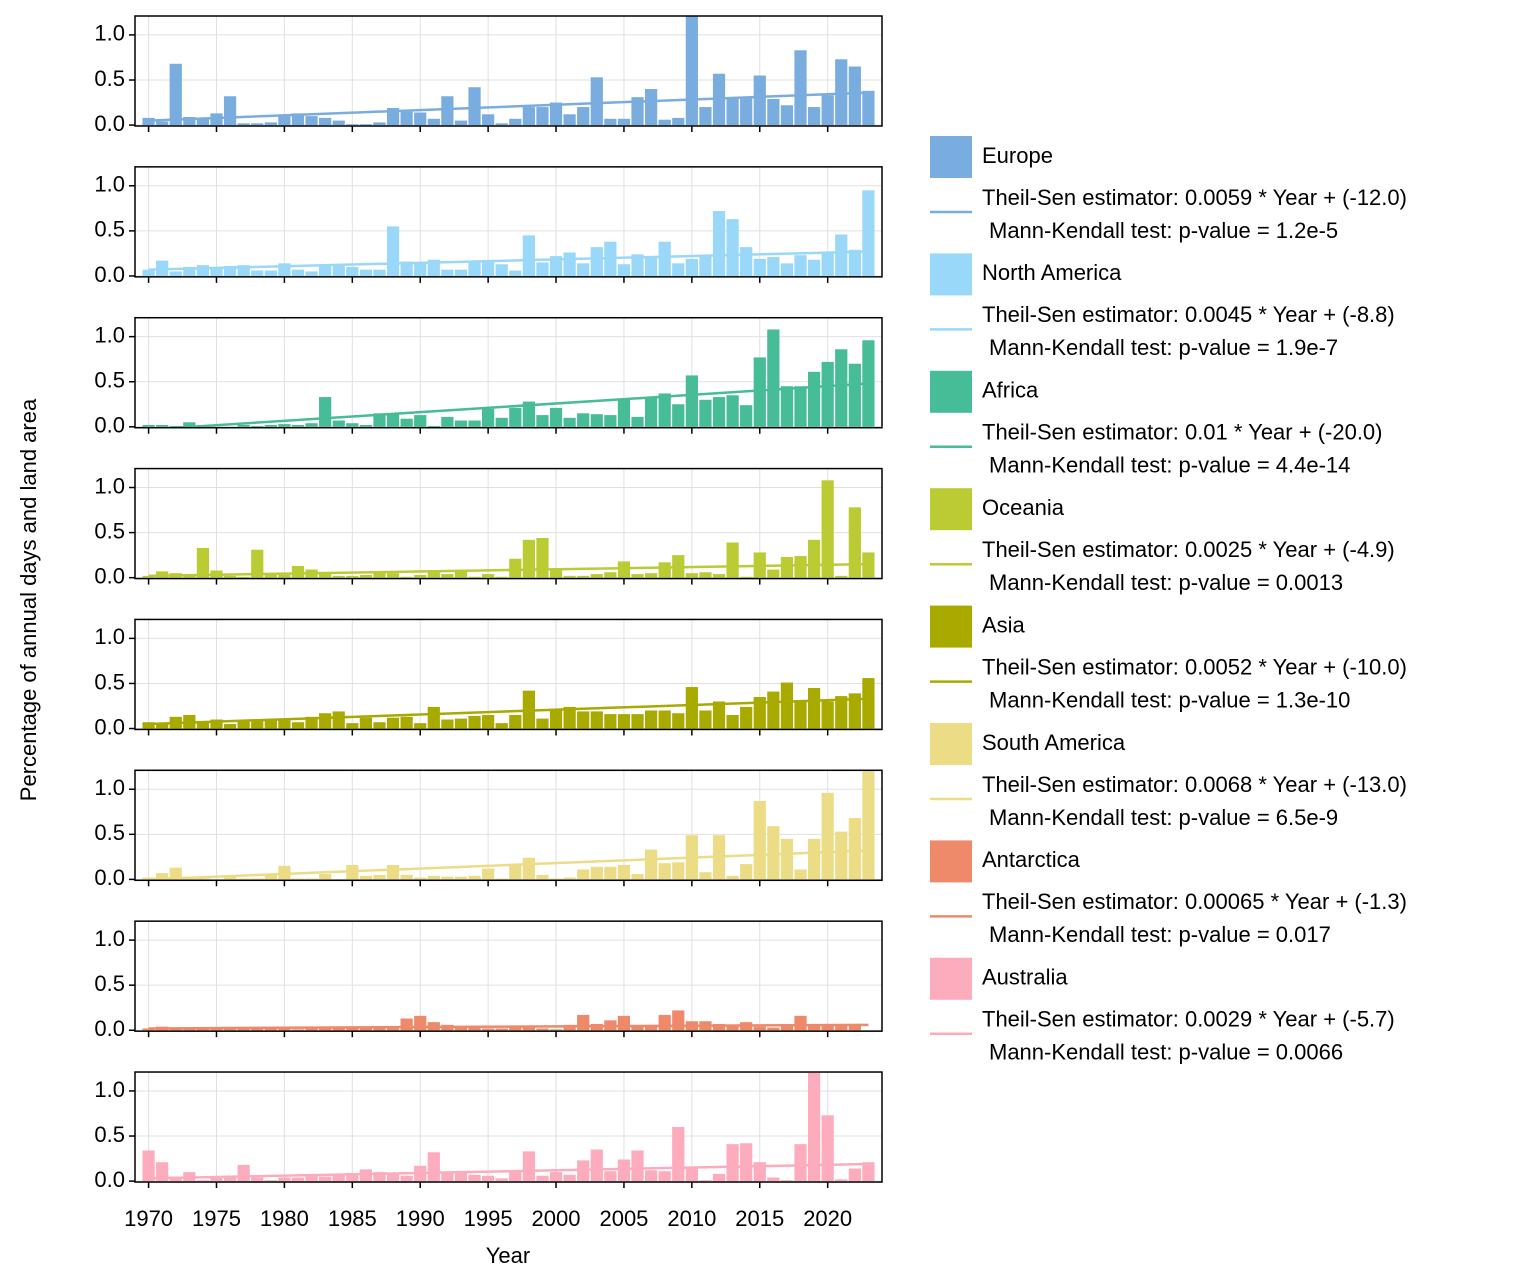 This screenshot has height=1283, width=1538. Describe the element at coordinates (1052, 272) in the screenshot. I see `legend-label: North America` at that location.